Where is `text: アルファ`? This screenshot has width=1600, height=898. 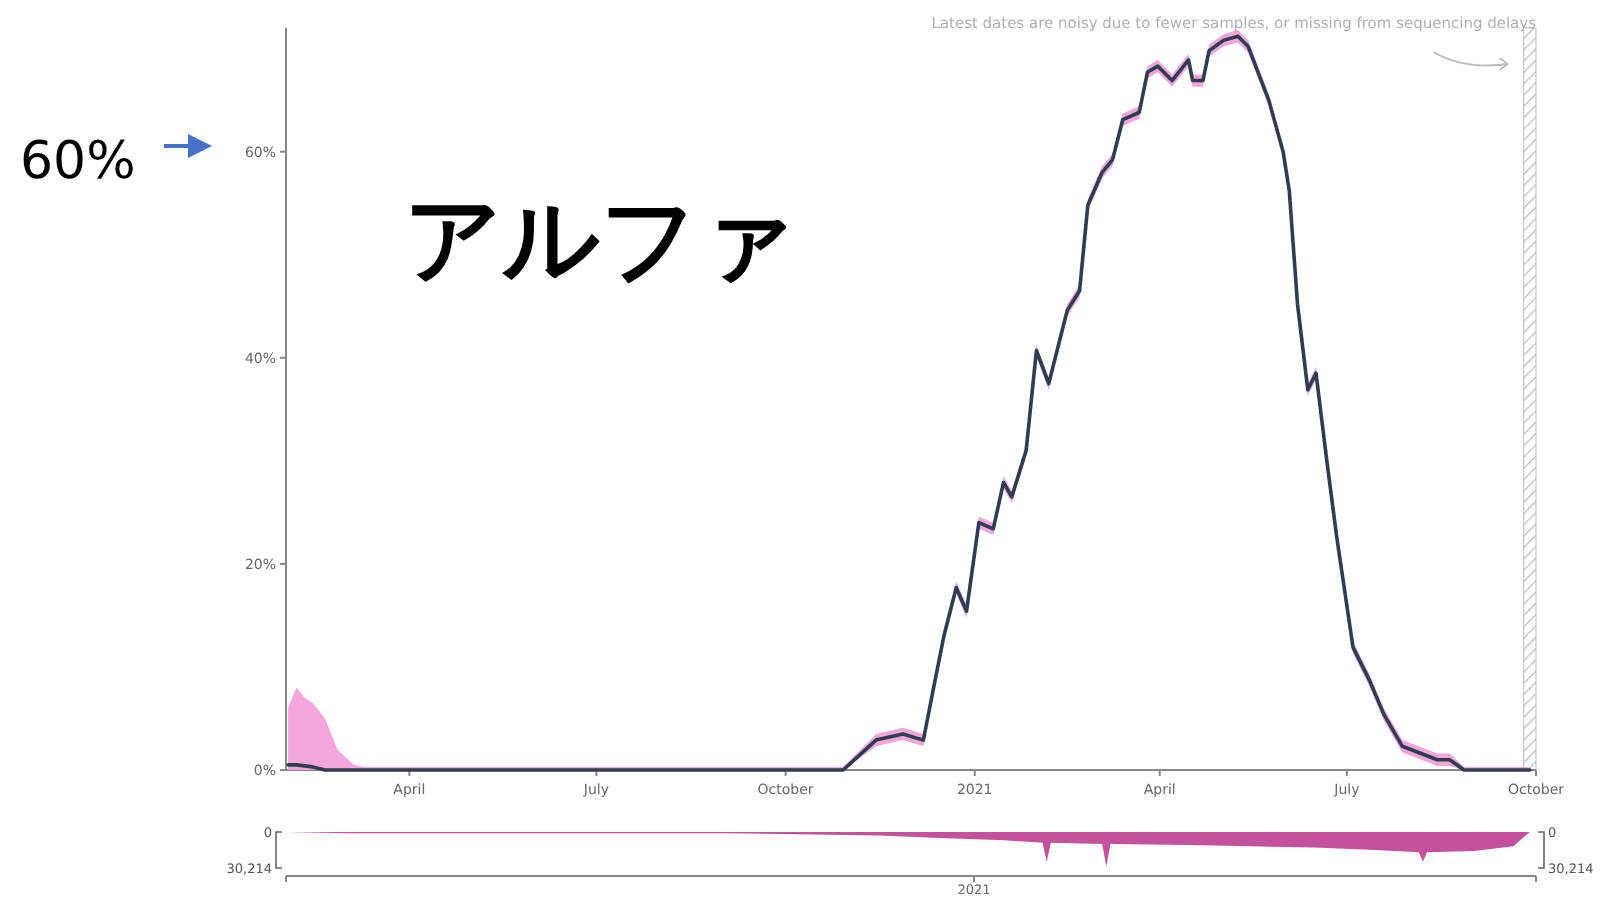
text: アルファ is located at coordinates (600, 240).